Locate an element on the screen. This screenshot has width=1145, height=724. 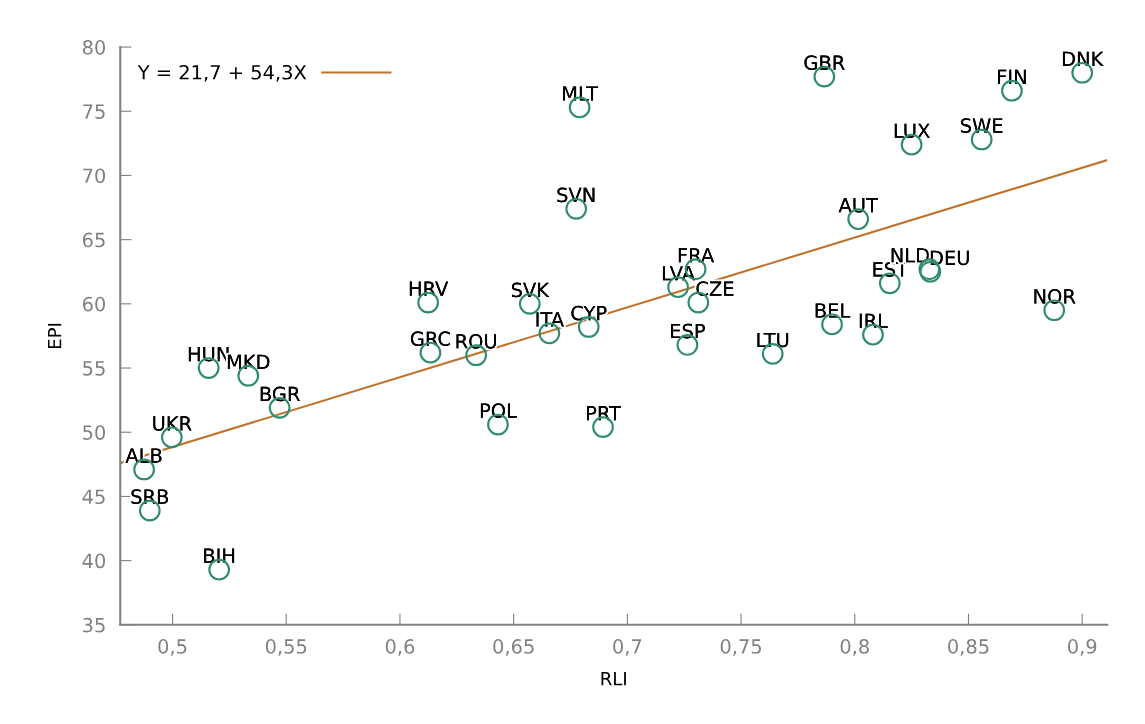
annotation: FRA is located at coordinates (696, 255).